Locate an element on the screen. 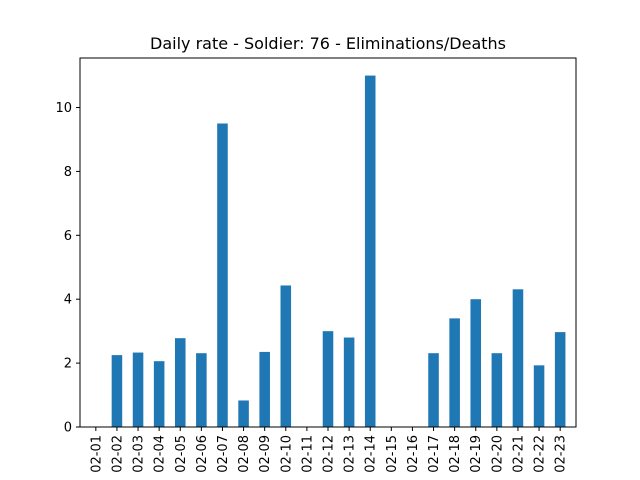 The height and width of the screenshot is (480, 640). y-tick-label: 4 is located at coordinates (68, 300).